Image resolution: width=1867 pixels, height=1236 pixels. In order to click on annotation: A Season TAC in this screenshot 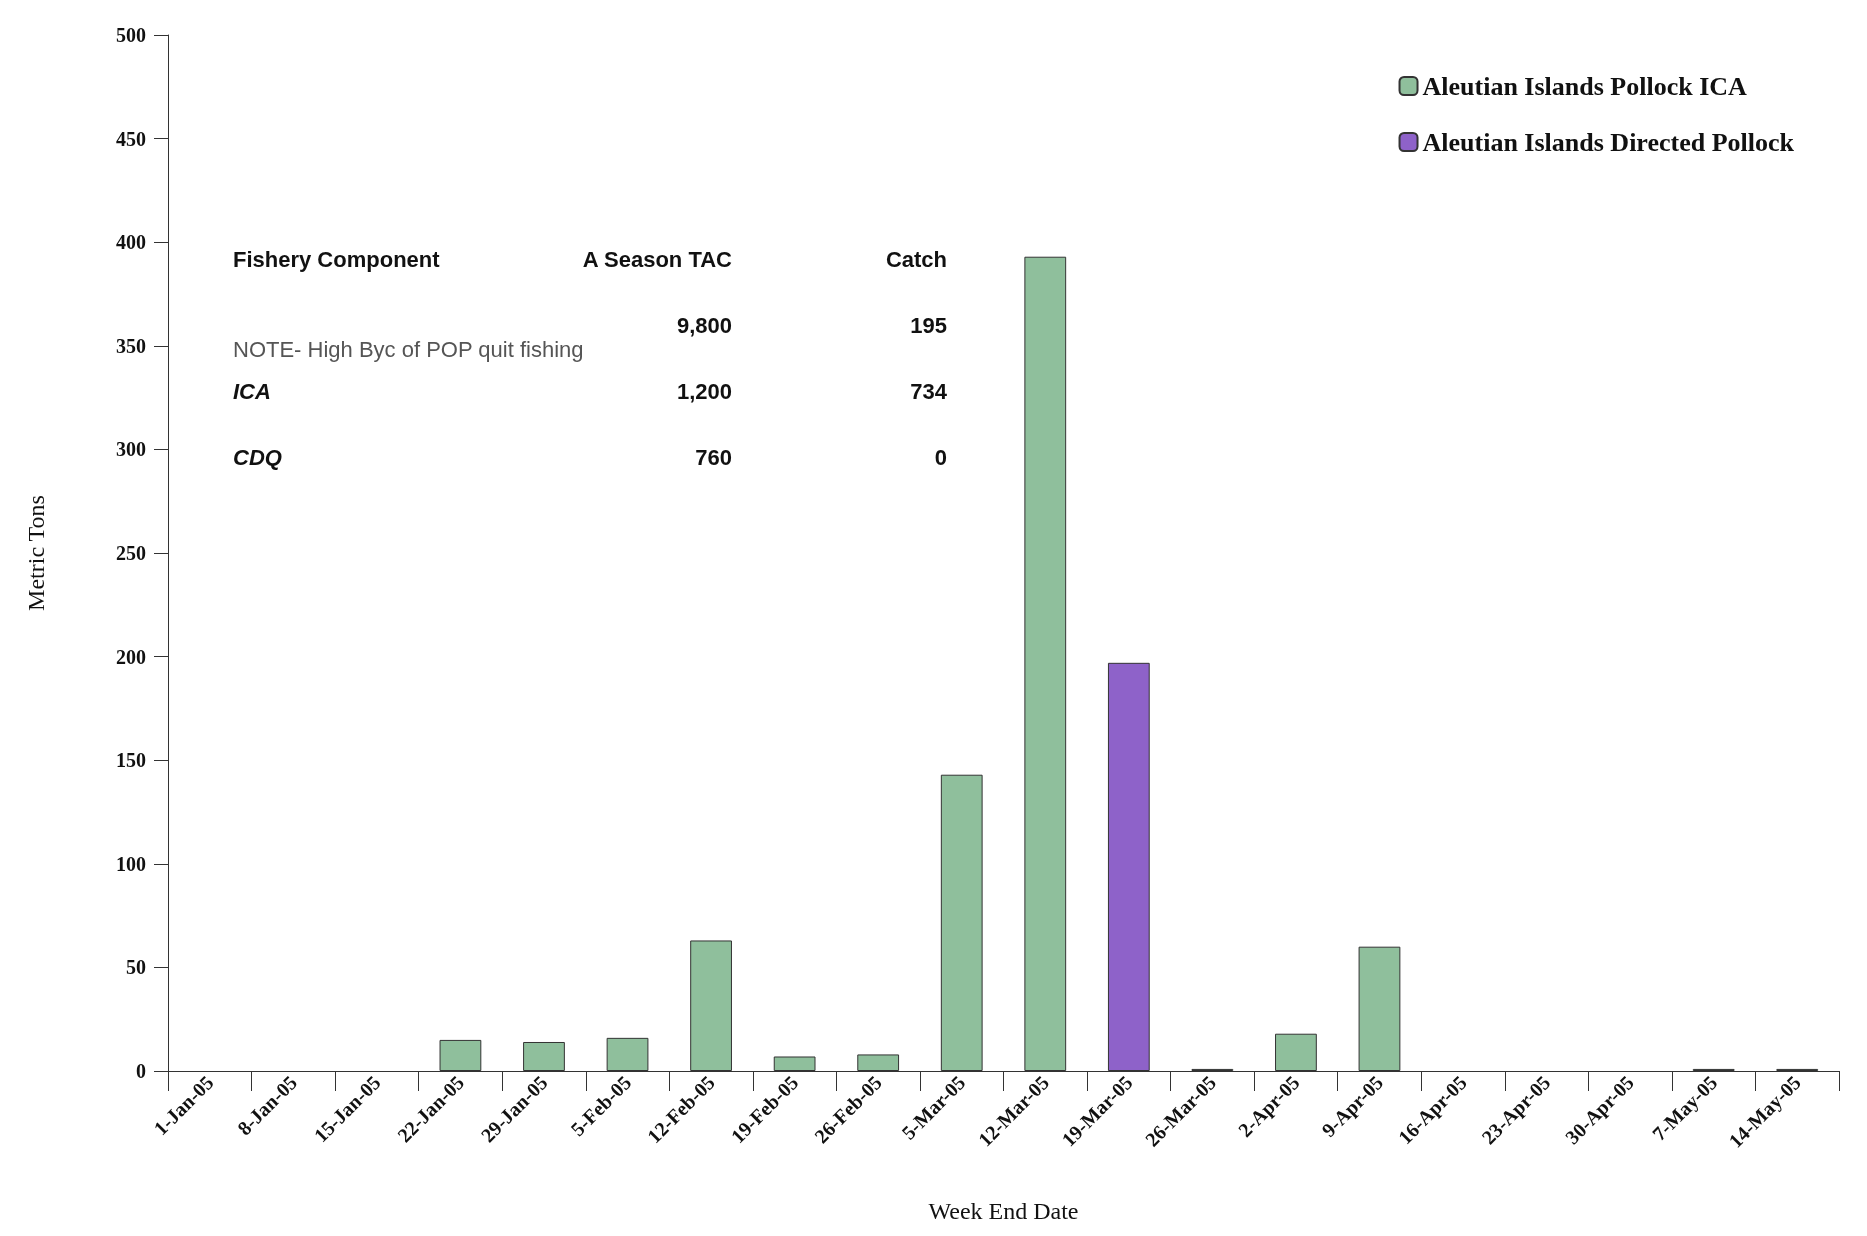, I will do `click(657, 259)`.